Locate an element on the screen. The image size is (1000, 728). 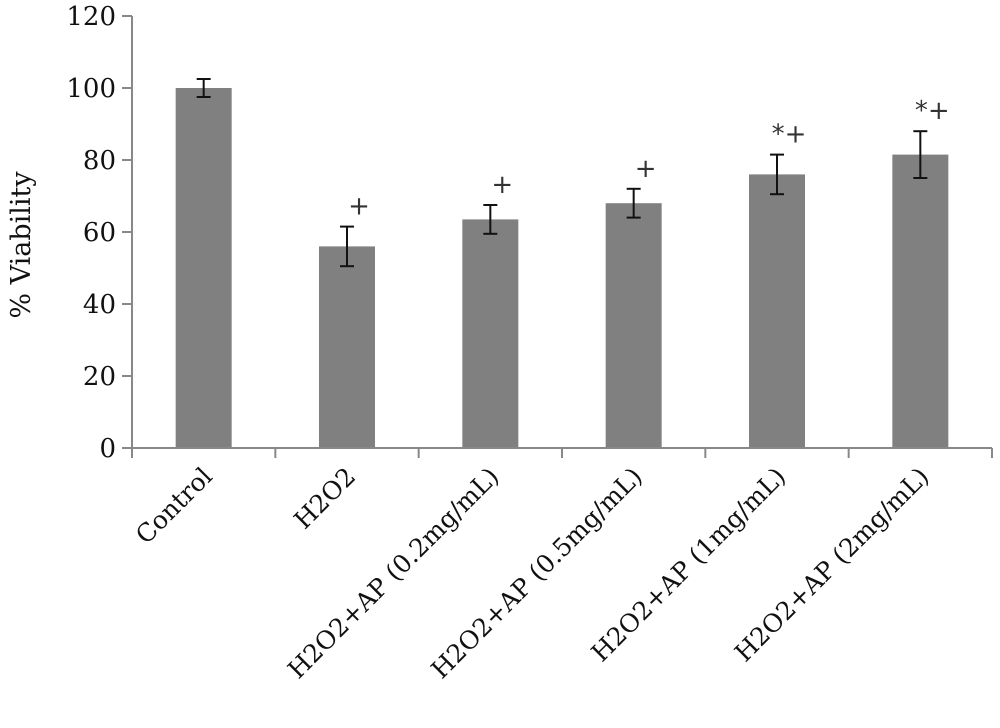
y-tick-label: 0 is located at coordinates (107, 449).